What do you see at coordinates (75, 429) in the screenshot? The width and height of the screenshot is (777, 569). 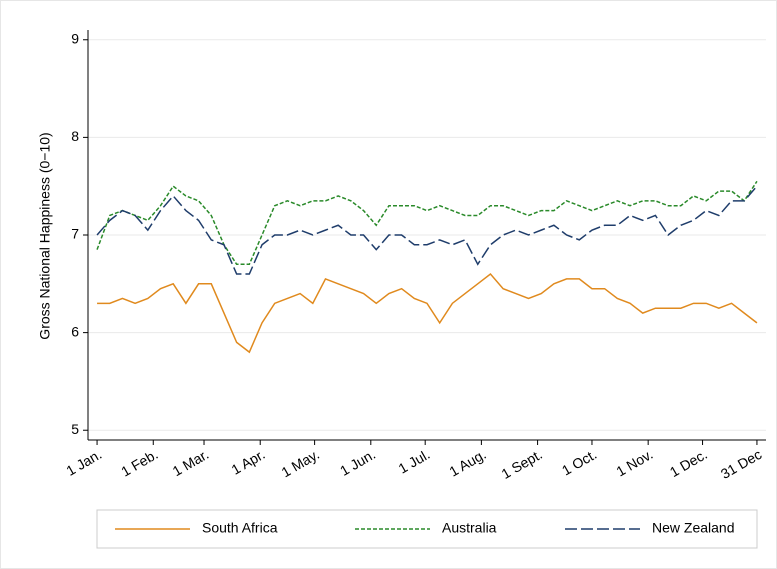 I see `y-tick-label: 5` at bounding box center [75, 429].